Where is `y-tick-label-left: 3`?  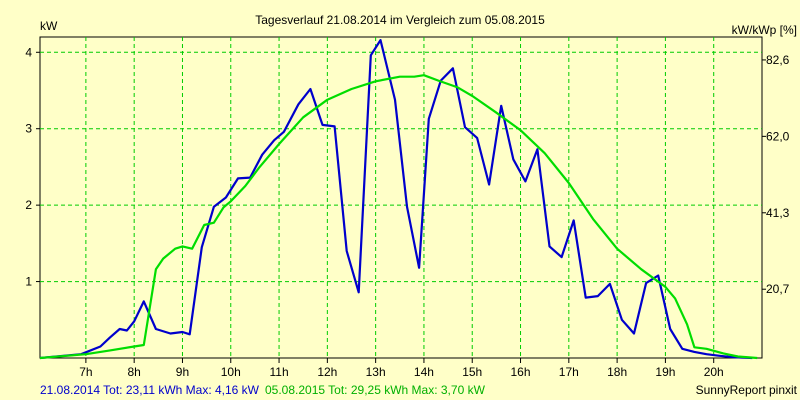 y-tick-label-left: 3 is located at coordinates (28, 129).